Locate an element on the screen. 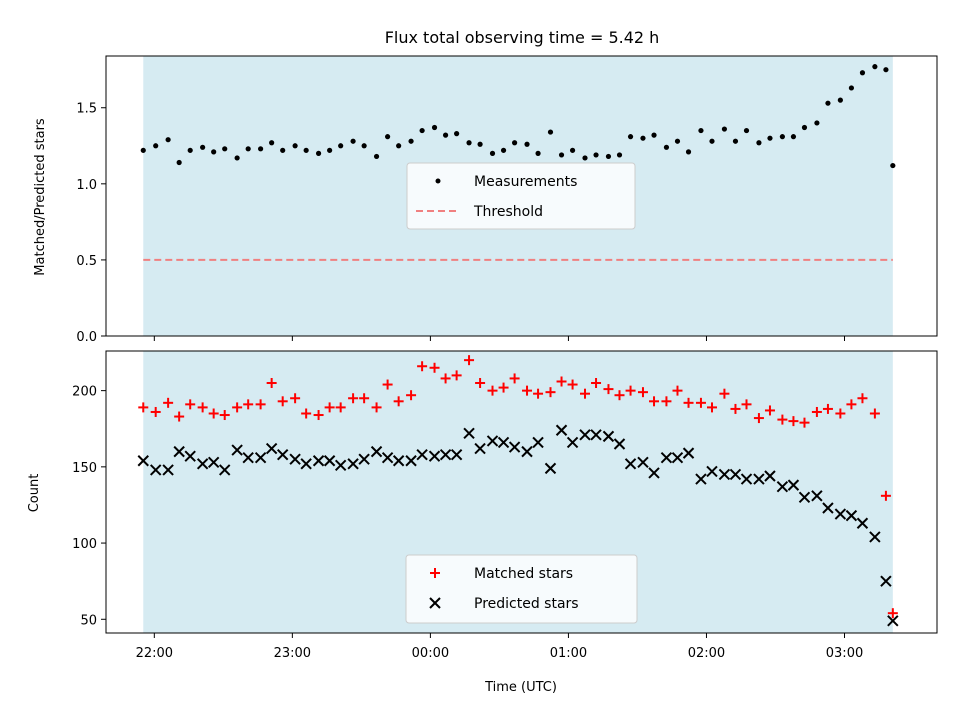  y-tick-label: 1.0 is located at coordinates (86, 185).